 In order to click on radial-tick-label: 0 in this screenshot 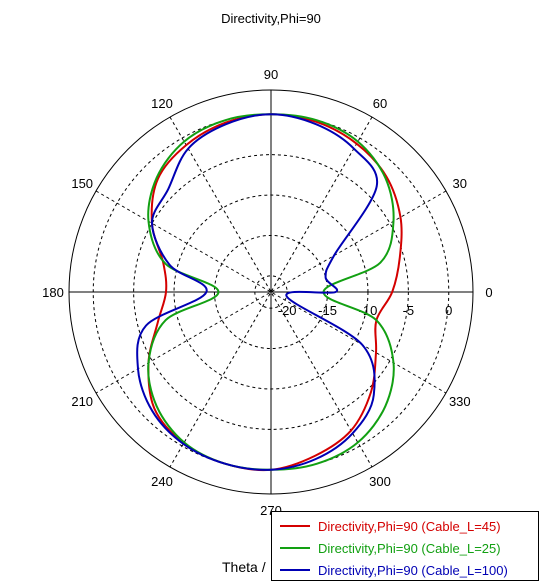, I will do `click(448, 310)`.